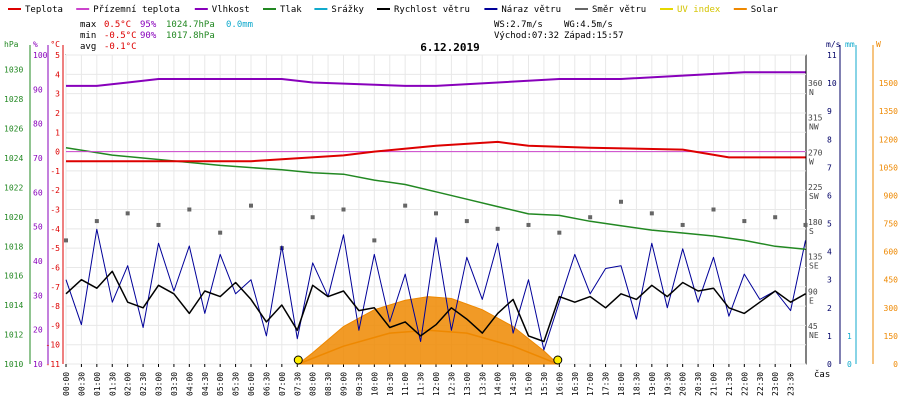 The width and height of the screenshot is (900, 400). I want to click on stats-max-temp: 0.5°C, so click(117, 25).